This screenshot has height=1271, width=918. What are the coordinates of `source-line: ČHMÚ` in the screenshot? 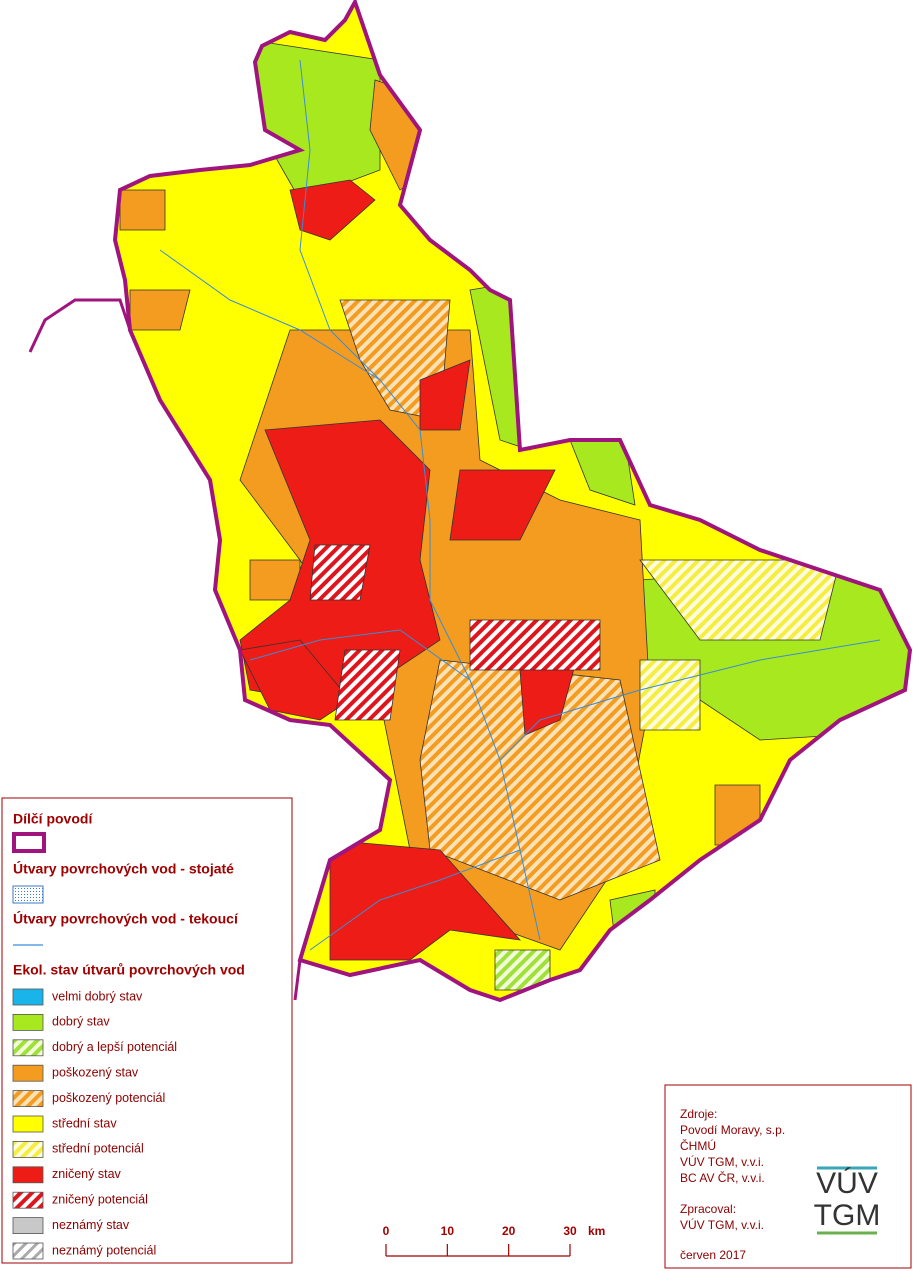 It's located at (698, 1145).